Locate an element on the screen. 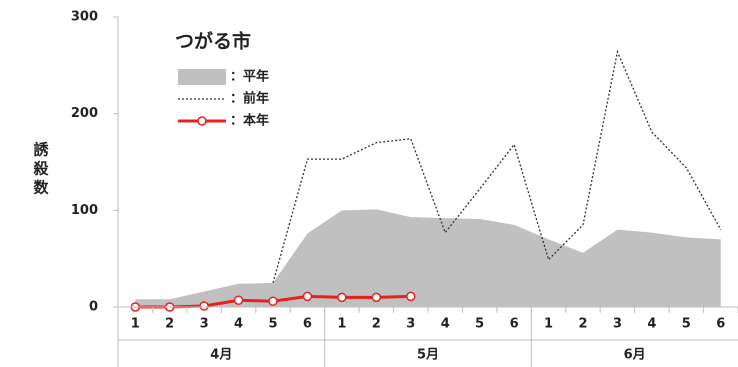 The height and width of the screenshot is (367, 738). chart-title: つがる市 is located at coordinates (213, 41).